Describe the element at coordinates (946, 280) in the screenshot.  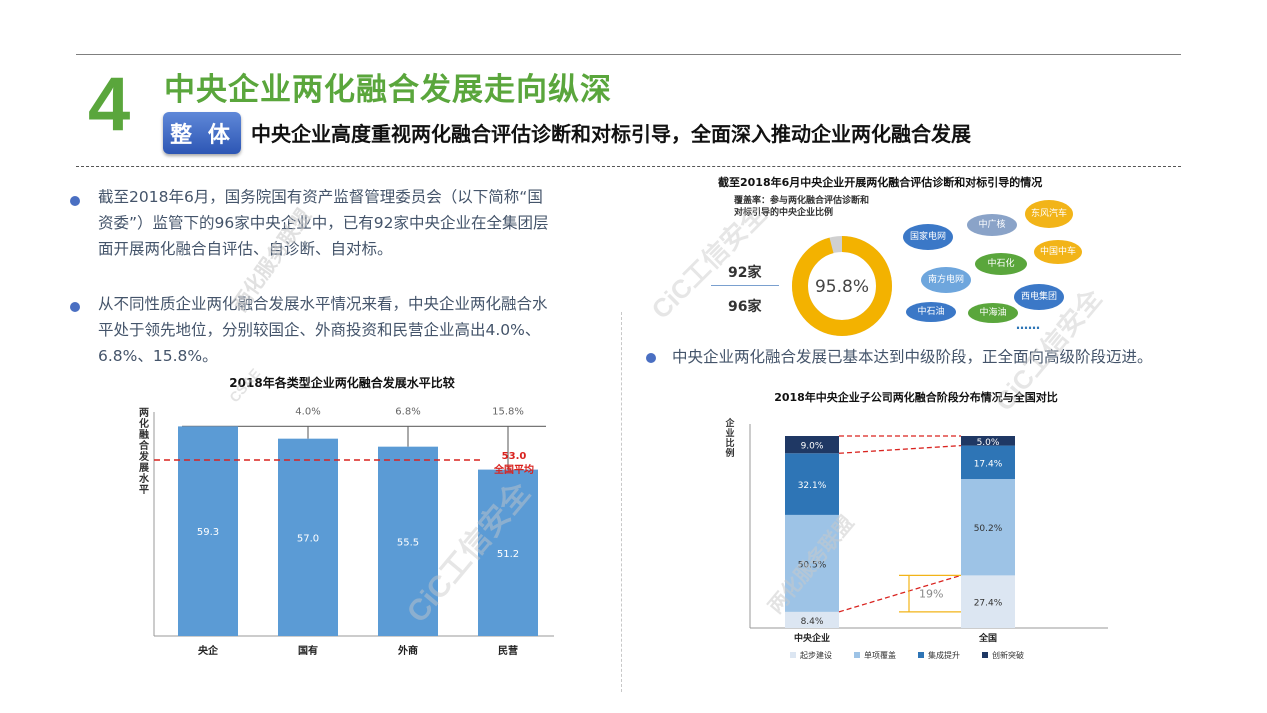
I see `bubble-csg: 南方电网` at that location.